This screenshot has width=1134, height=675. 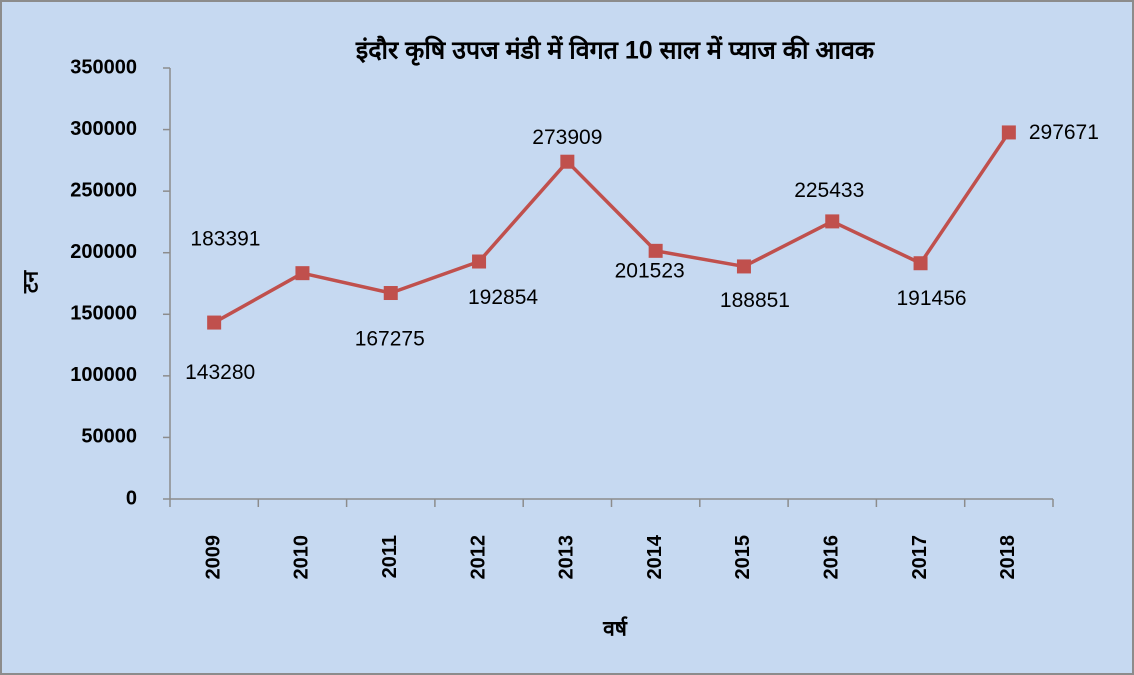 What do you see at coordinates (31, 282) in the screenshot?
I see `y-axis-label: टन` at bounding box center [31, 282].